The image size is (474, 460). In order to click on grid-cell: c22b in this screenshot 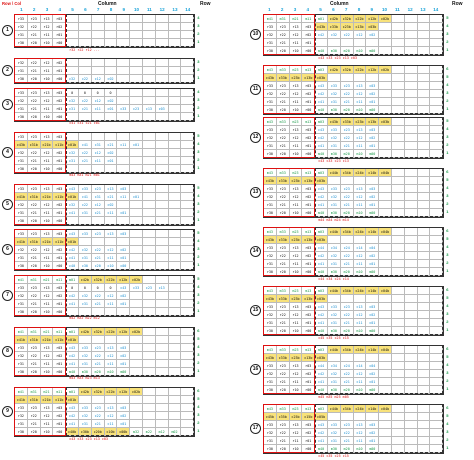, I will do `click(111, 279)`.